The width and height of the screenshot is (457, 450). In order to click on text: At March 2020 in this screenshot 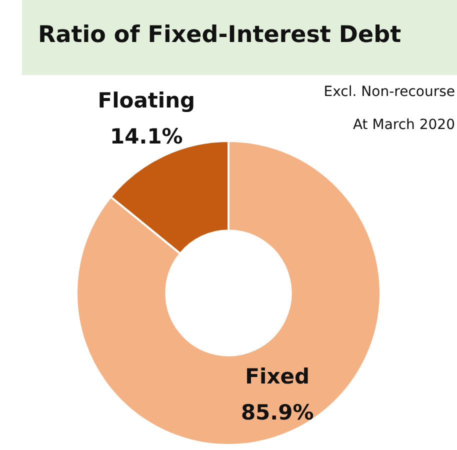, I will do `click(403, 125)`.